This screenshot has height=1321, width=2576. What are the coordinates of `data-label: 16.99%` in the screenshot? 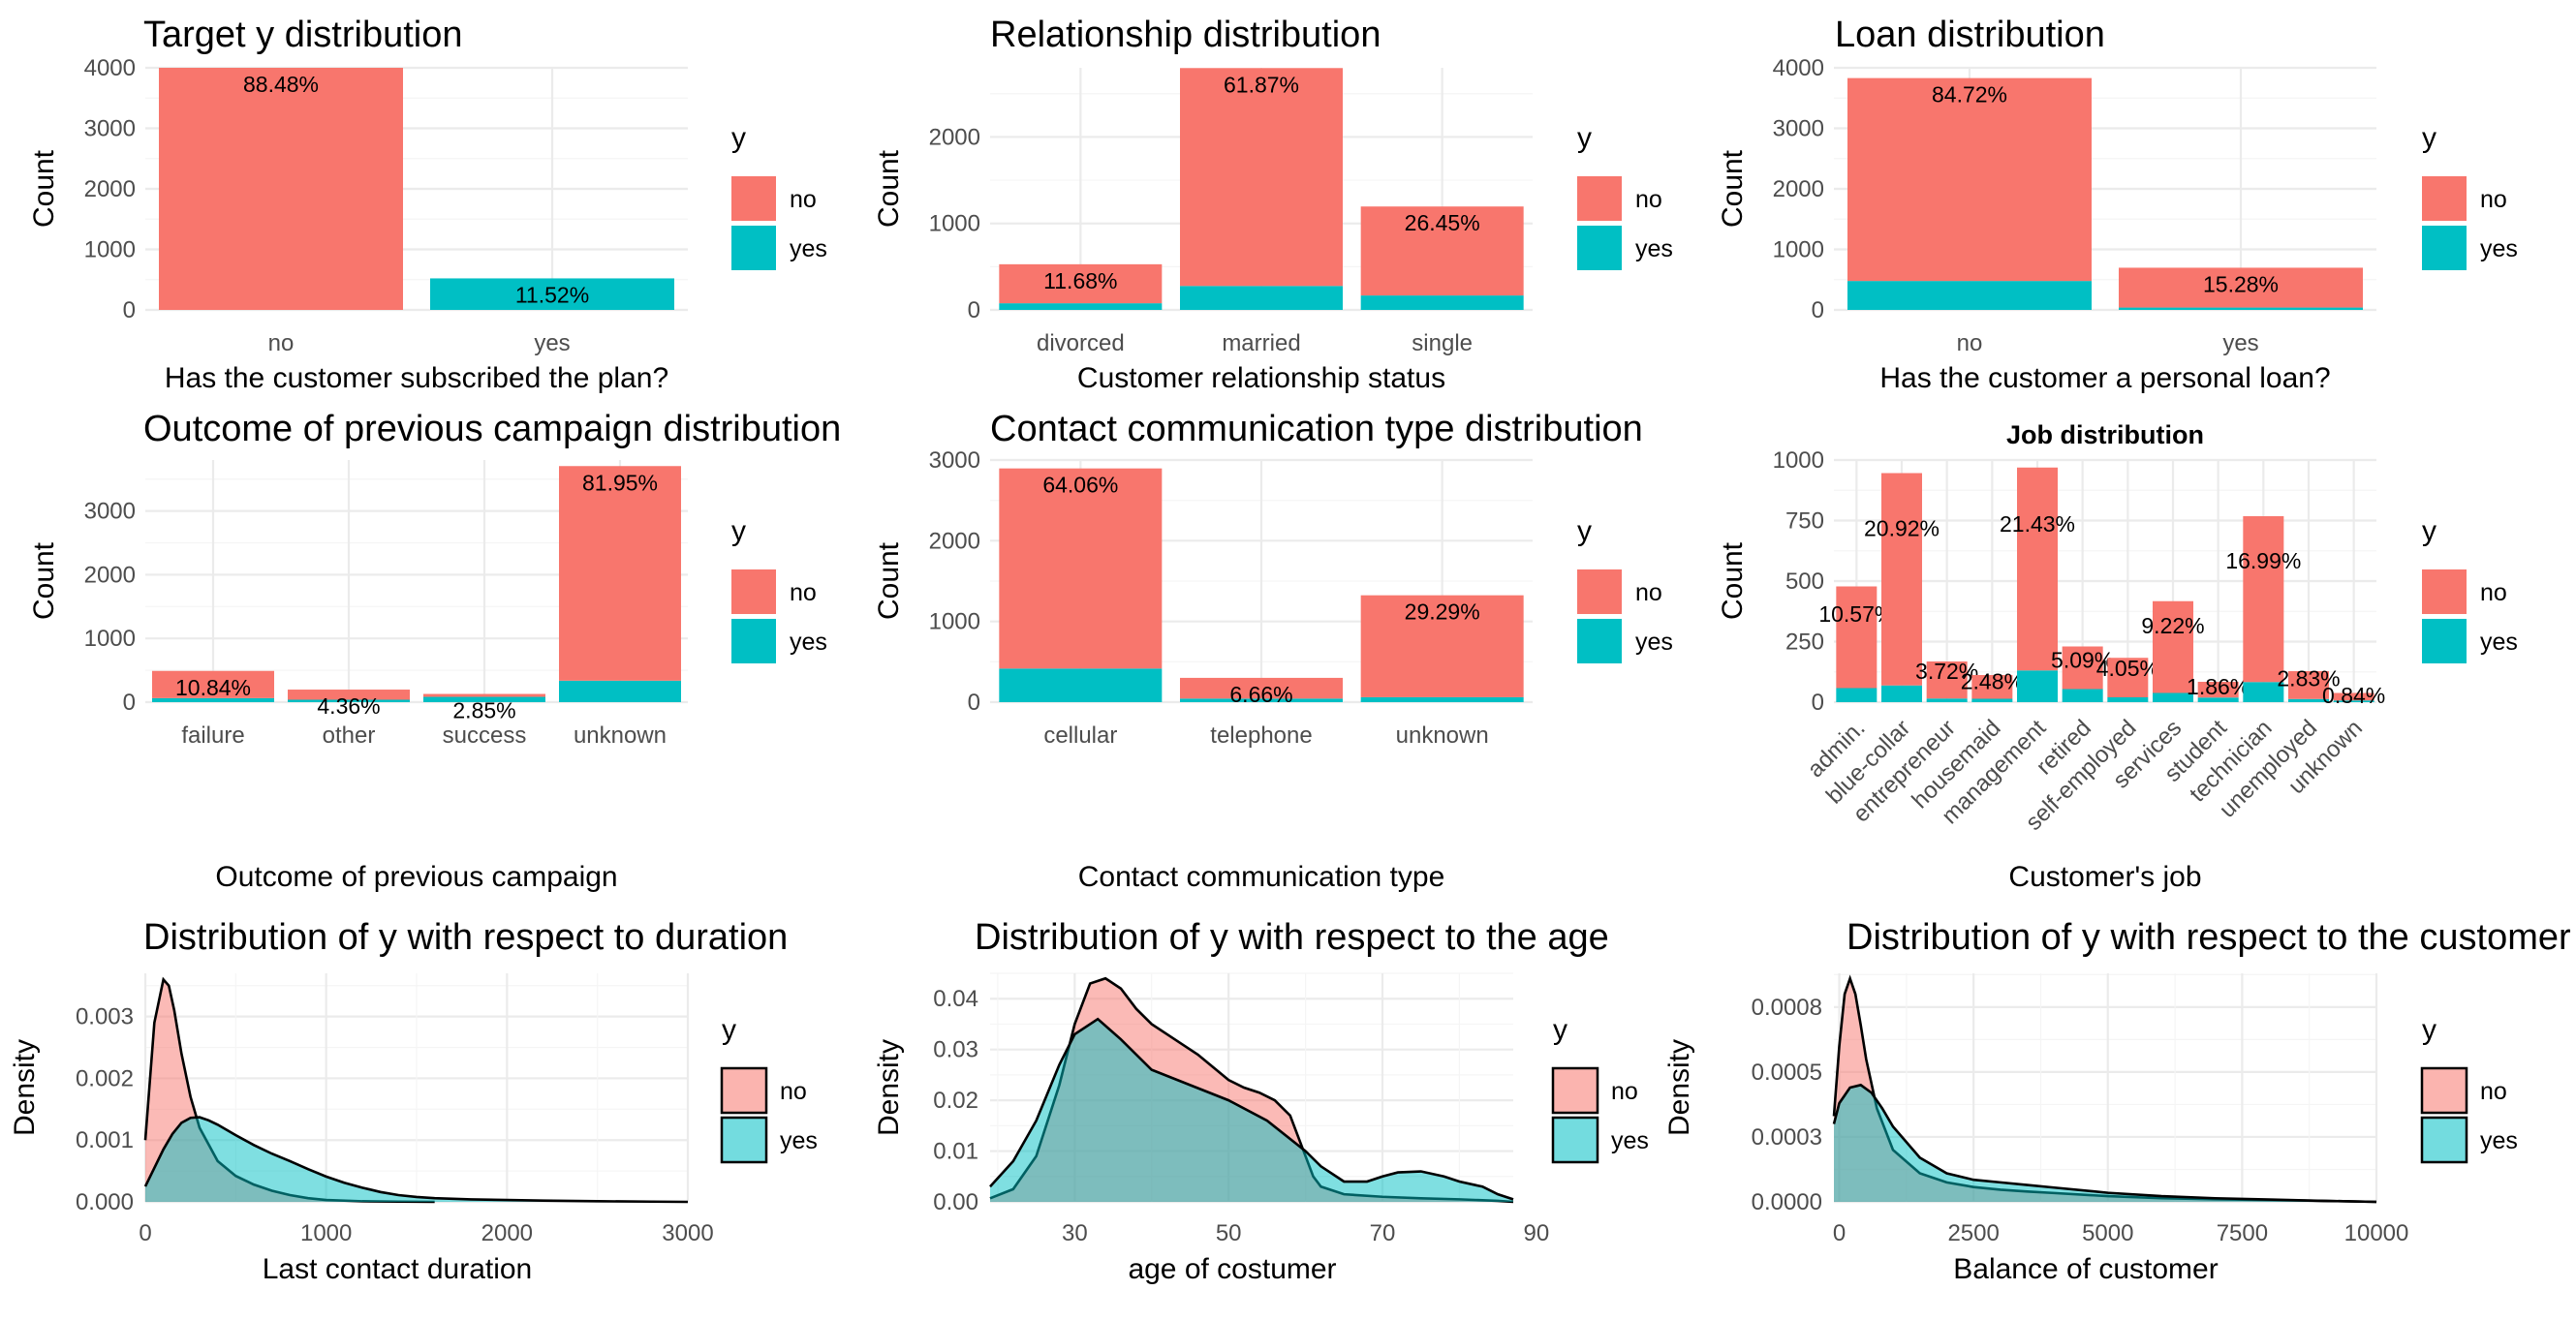 It's located at (2263, 560).